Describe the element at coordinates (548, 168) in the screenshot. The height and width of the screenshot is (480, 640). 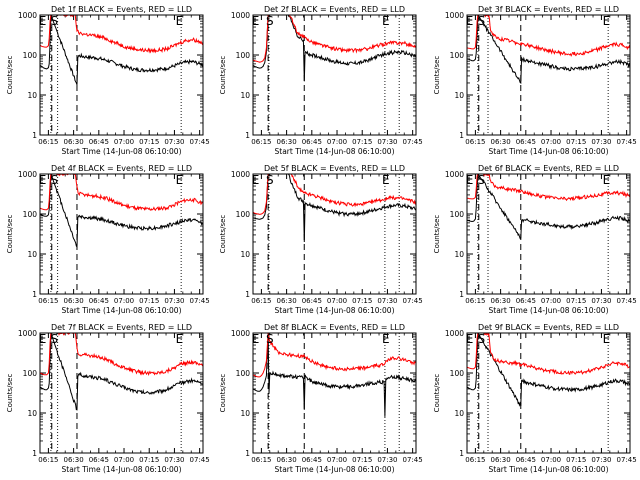
I see `chart-title: Det 6f BLACK = Events, RED = LLD` at that location.